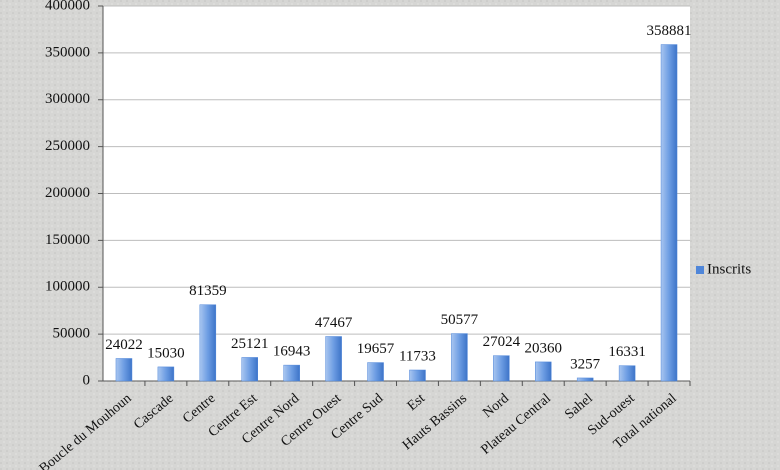 The image size is (780, 470). What do you see at coordinates (67, 52) in the screenshot?
I see `y-tick-label: 350000` at bounding box center [67, 52].